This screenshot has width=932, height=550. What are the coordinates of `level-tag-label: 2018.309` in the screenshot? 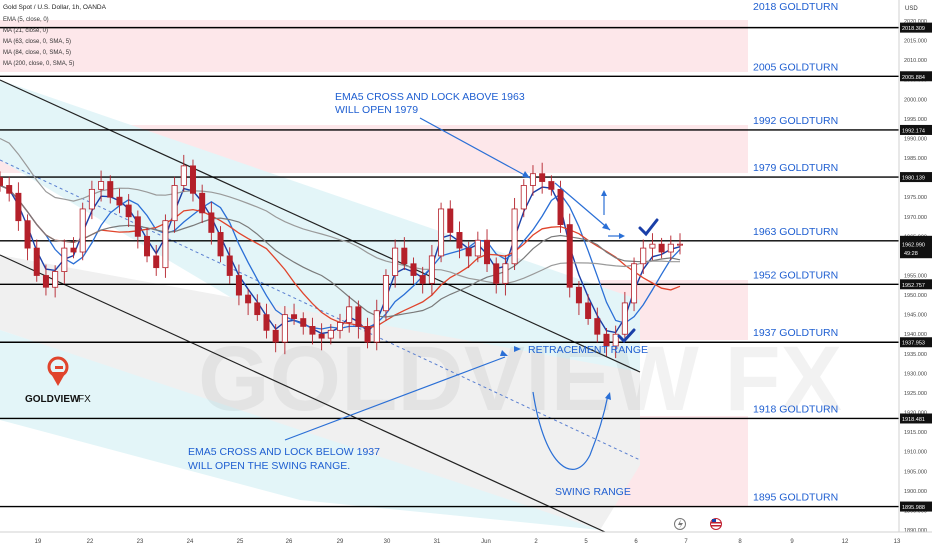 It's located at (913, 29).